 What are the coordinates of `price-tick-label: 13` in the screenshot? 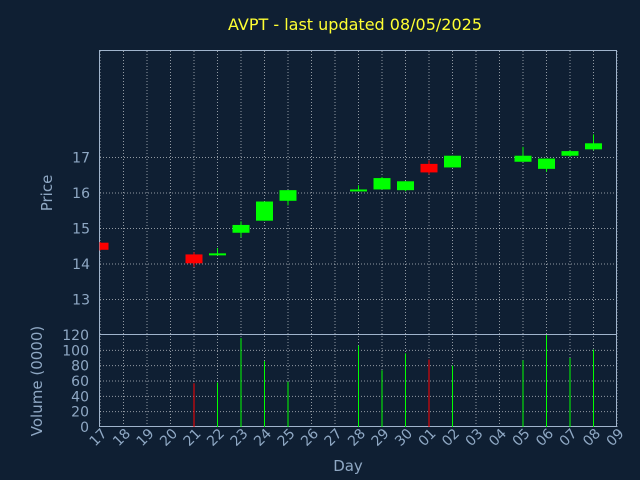 It's located at (81, 301).